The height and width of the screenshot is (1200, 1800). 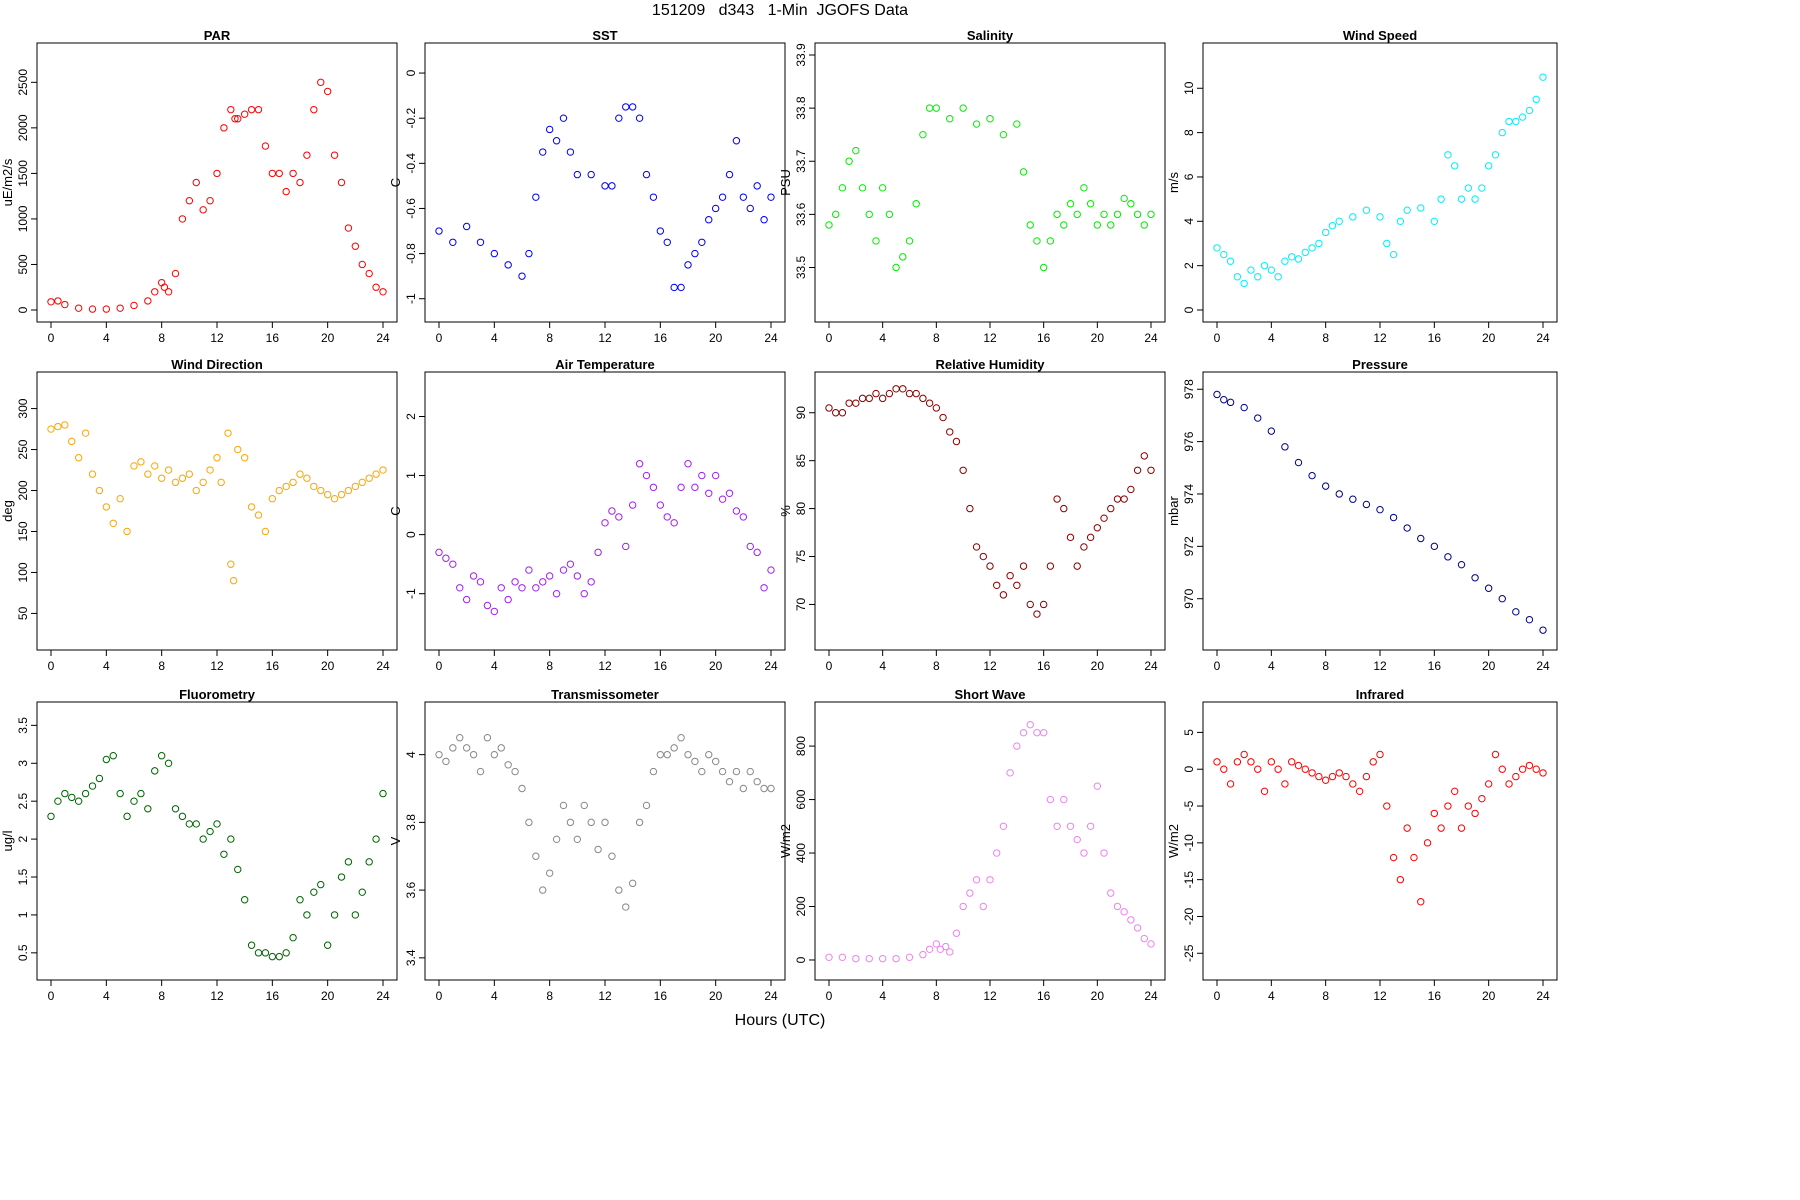 I want to click on x-axis-title: Hours (UTC), so click(x=780, y=1020).